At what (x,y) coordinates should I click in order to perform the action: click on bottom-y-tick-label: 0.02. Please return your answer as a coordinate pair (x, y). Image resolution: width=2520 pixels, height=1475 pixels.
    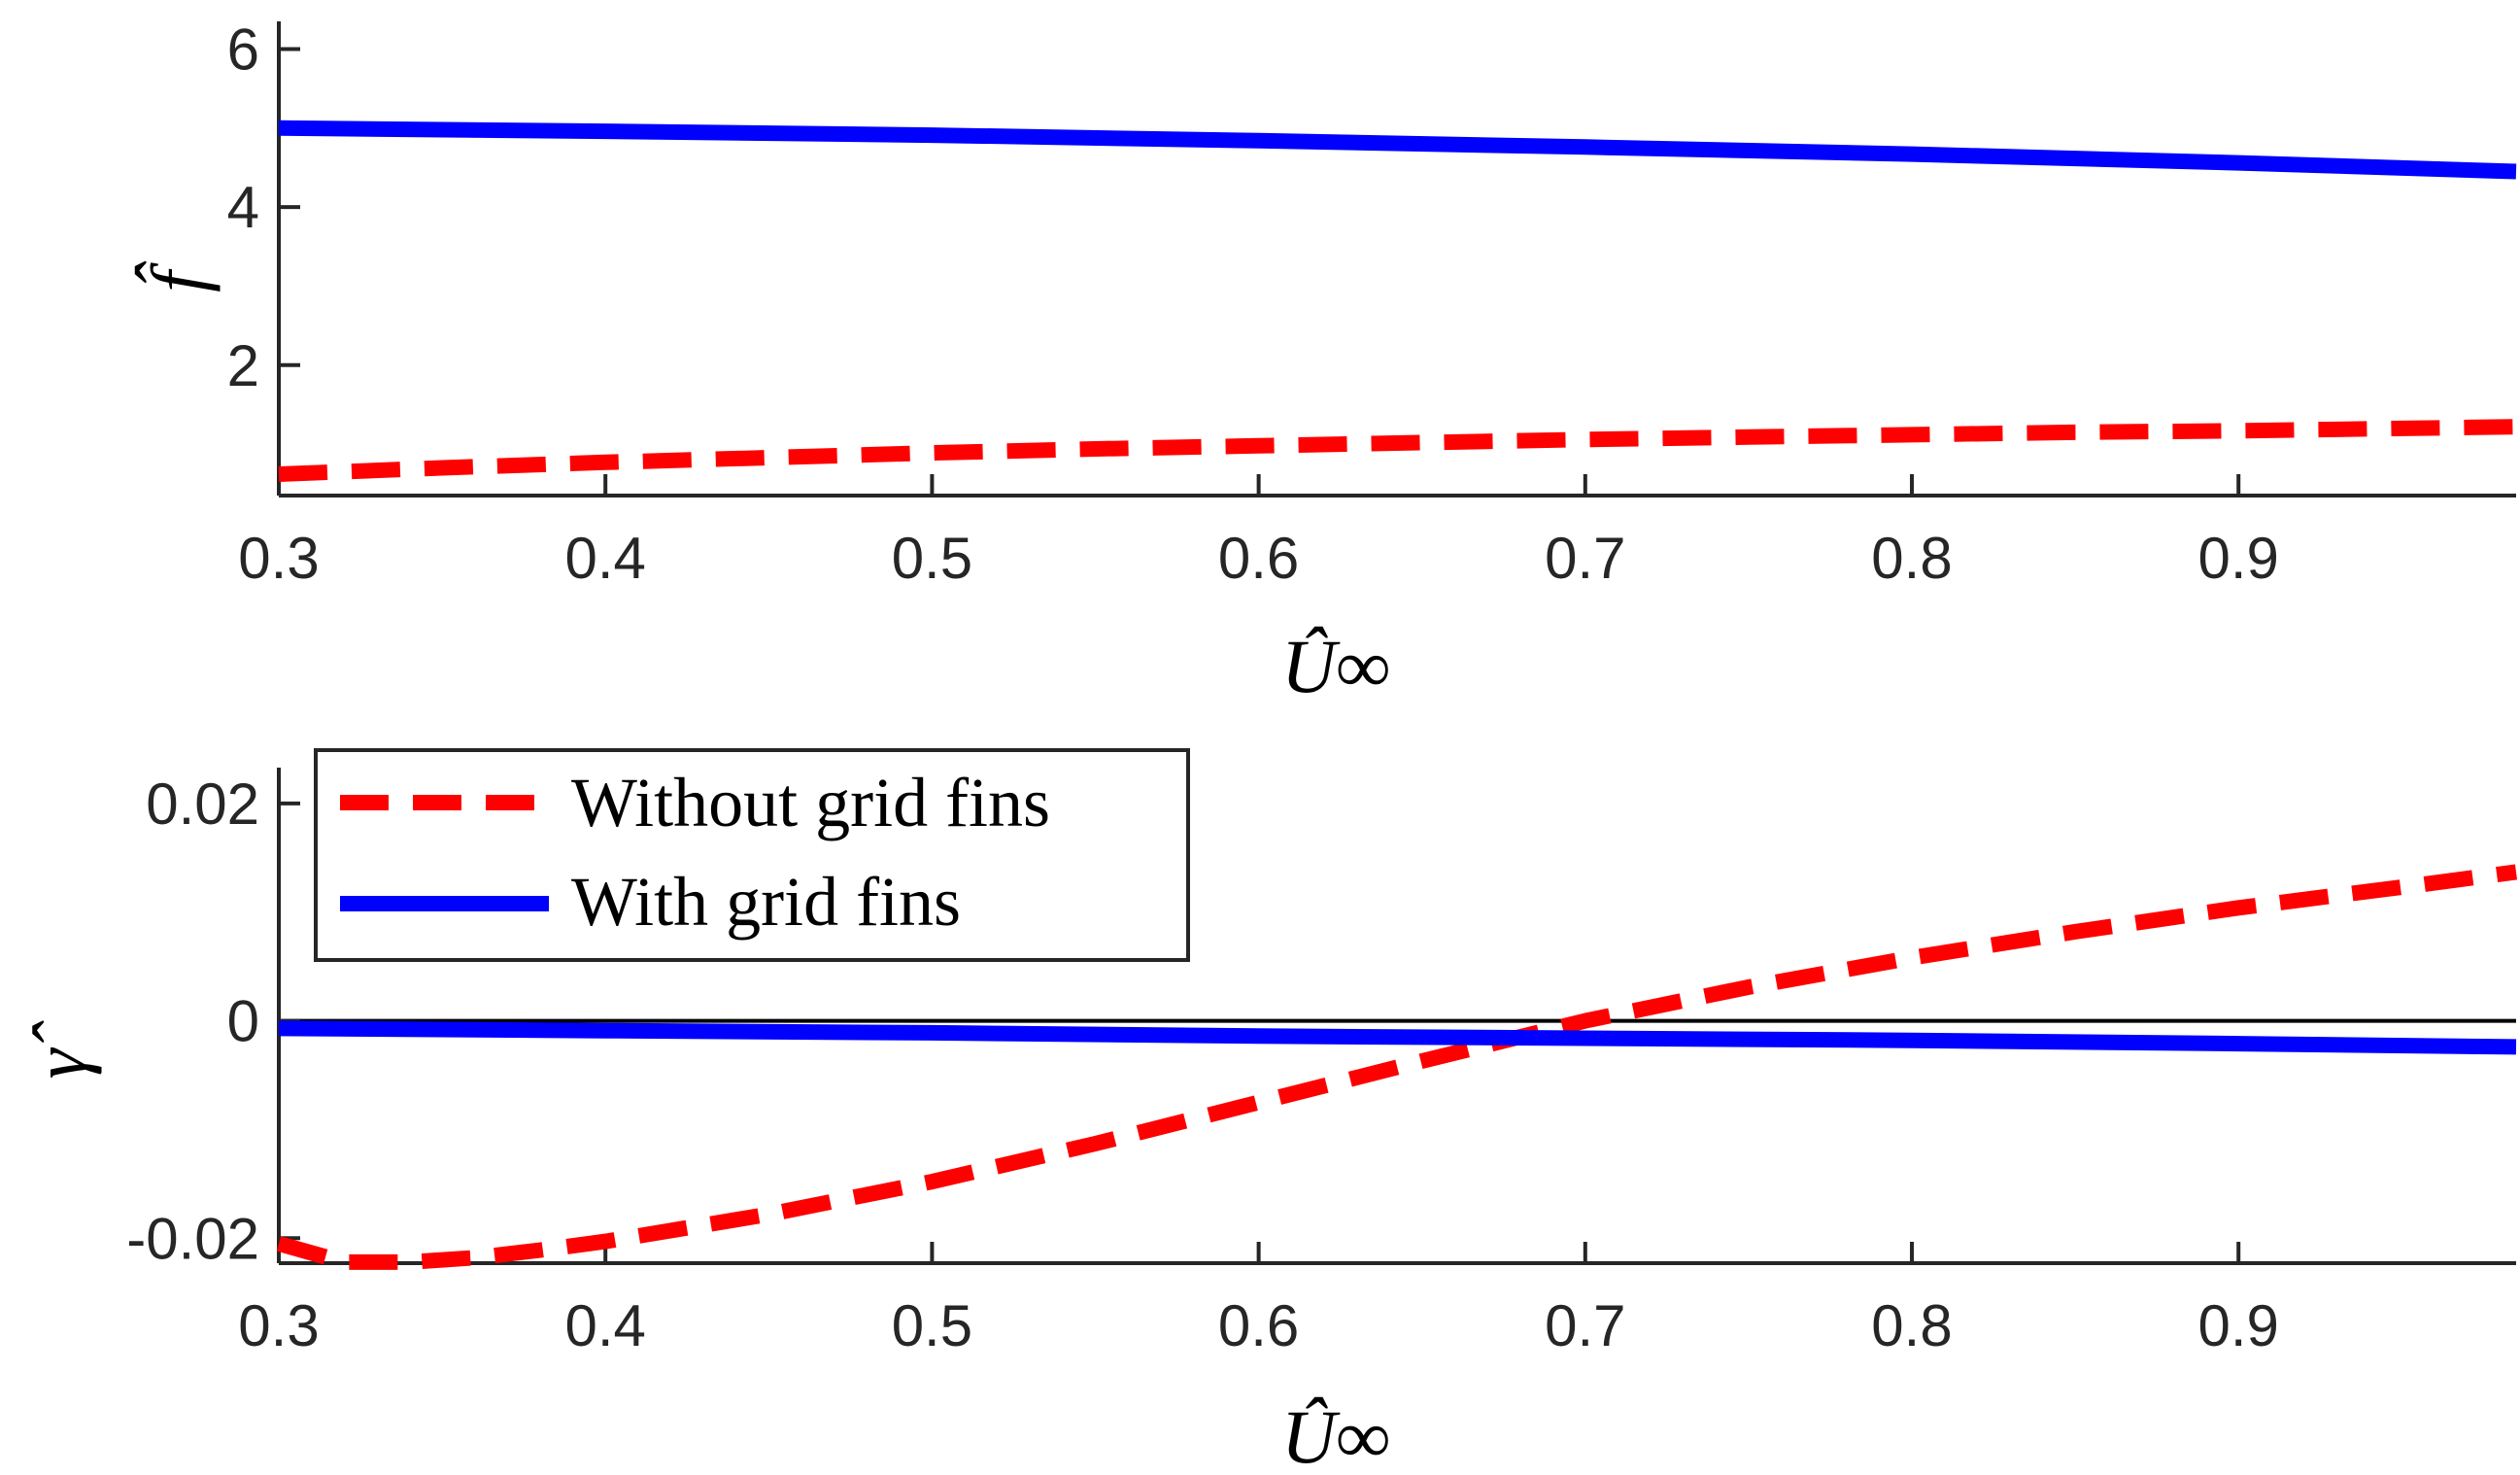
    Looking at the image, I should click on (202, 804).